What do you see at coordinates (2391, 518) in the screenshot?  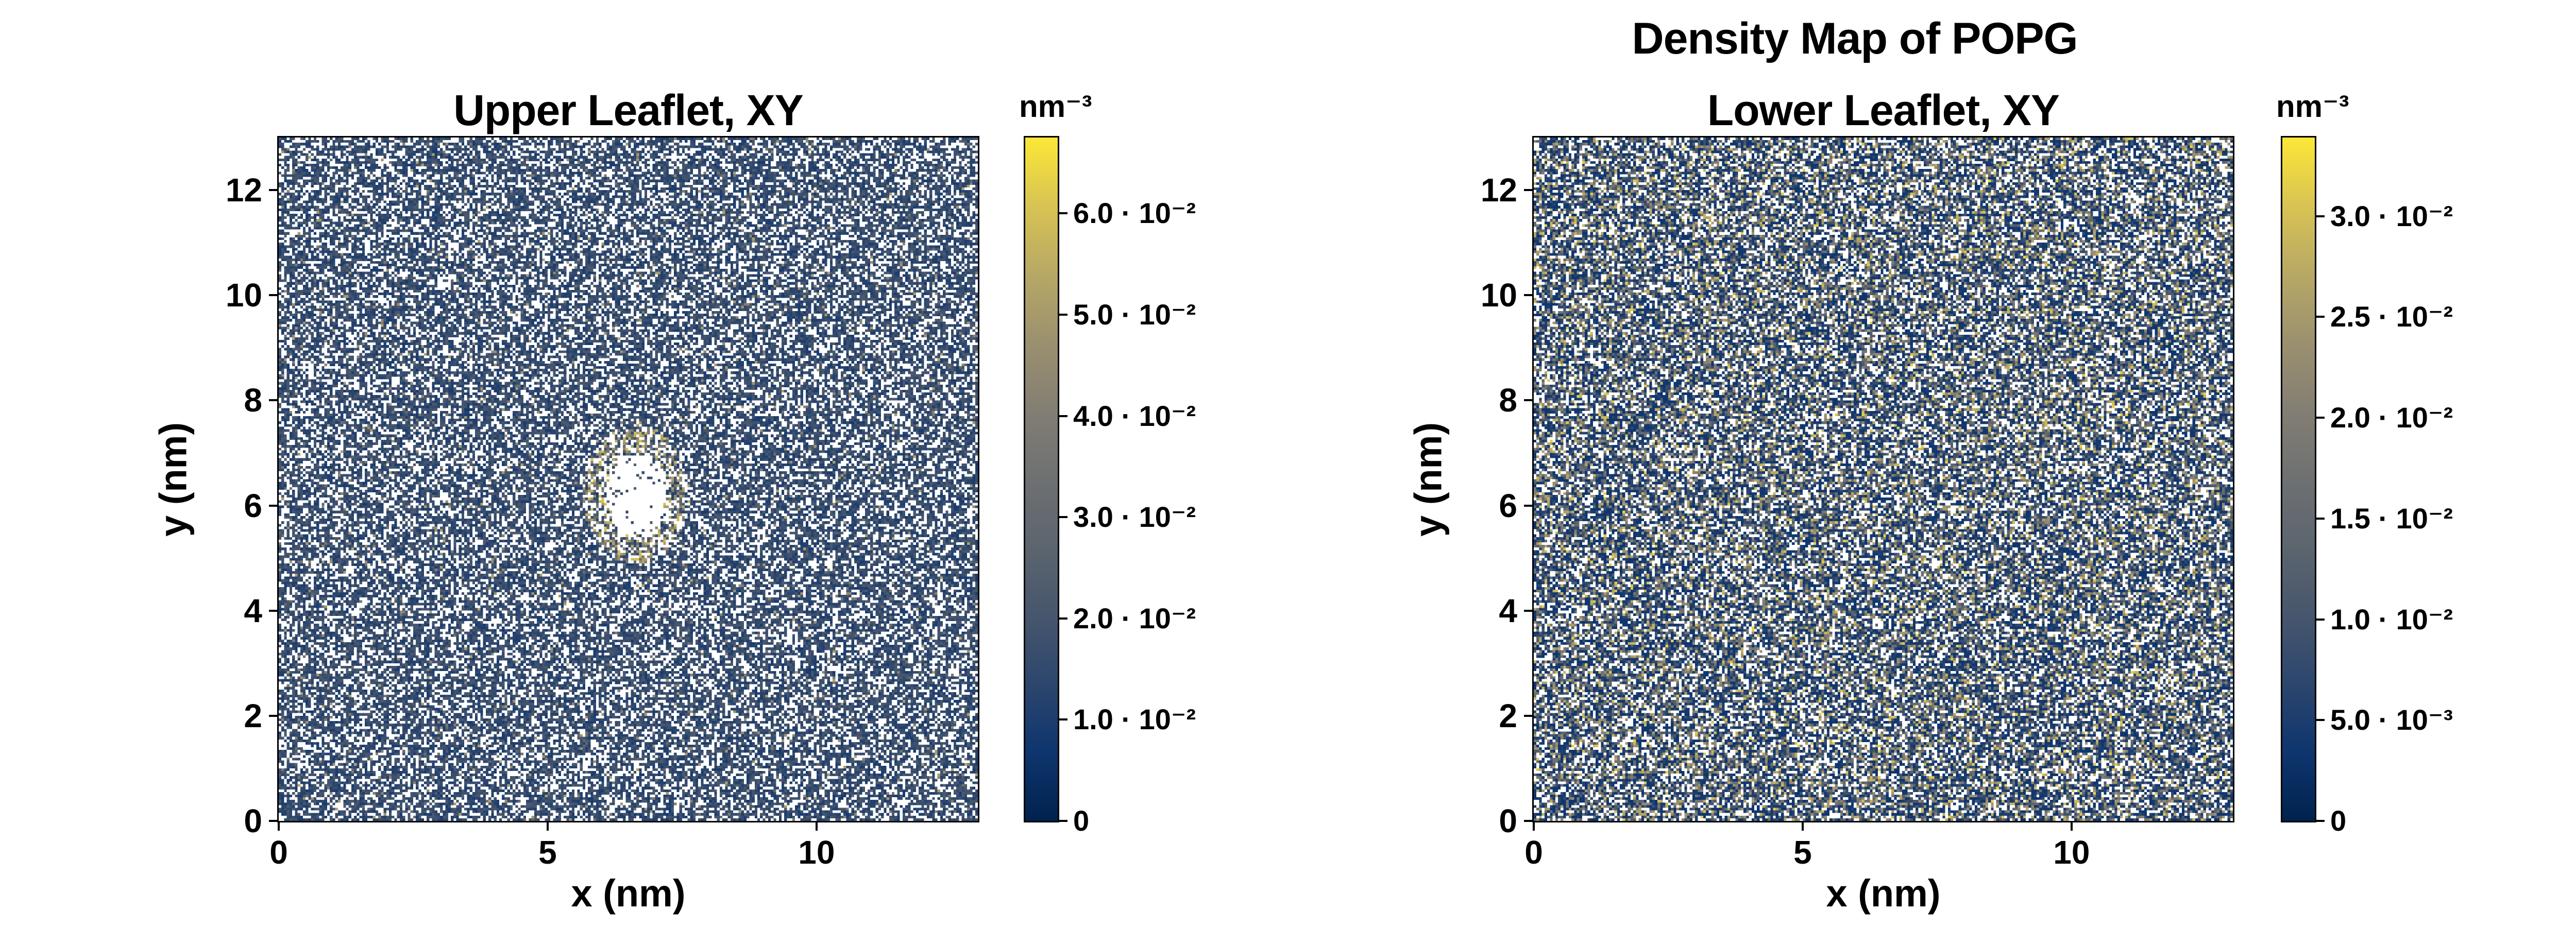 I see `colorbar-tick-label: 1.5 · 10⁻²` at bounding box center [2391, 518].